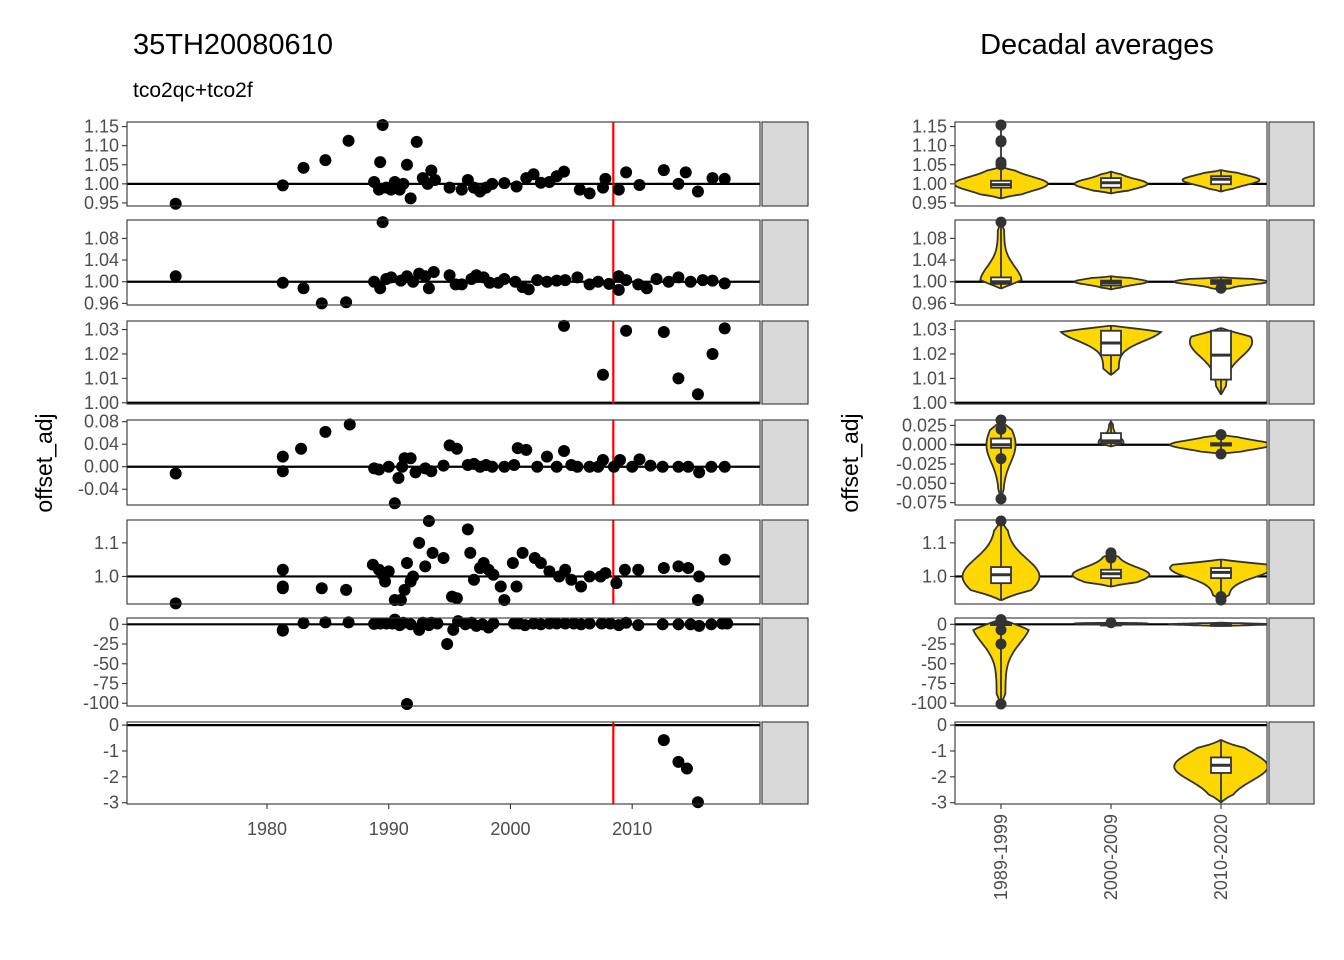 The height and width of the screenshot is (960, 1344). I want to click on left-phosphate-y-tick-label: 1.02, so click(101, 354).